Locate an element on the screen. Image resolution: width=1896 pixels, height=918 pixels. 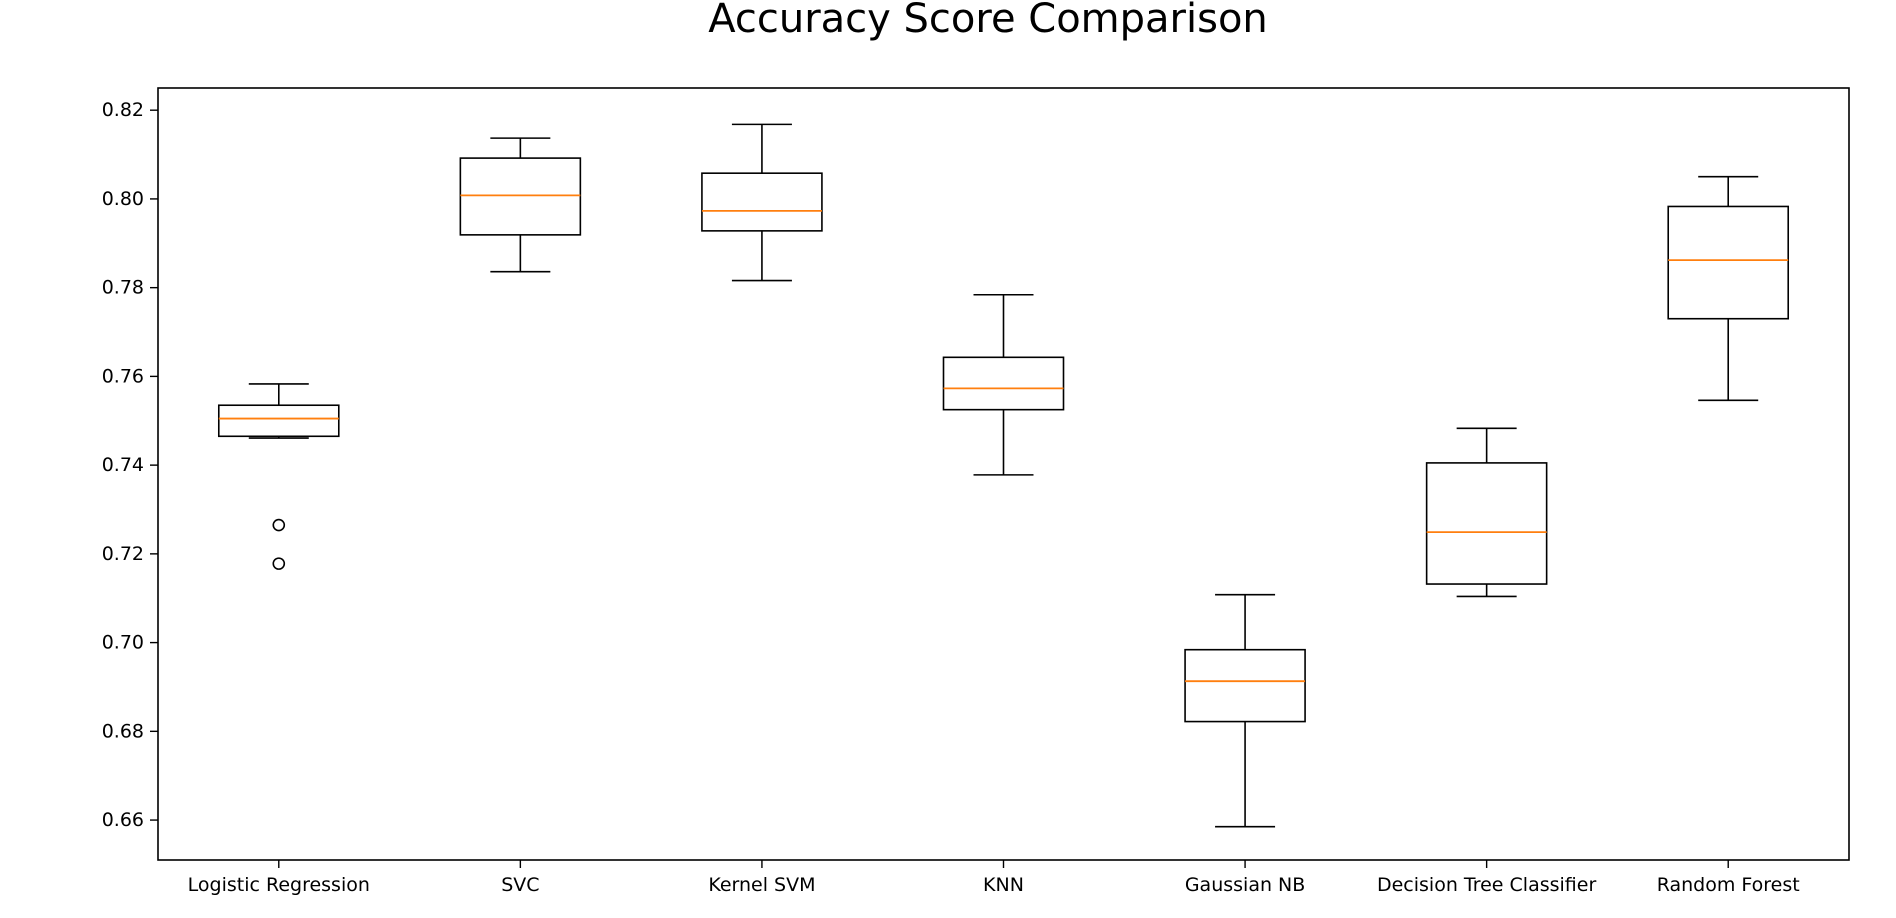
y-tick-label: 0.78 is located at coordinates (123, 288).